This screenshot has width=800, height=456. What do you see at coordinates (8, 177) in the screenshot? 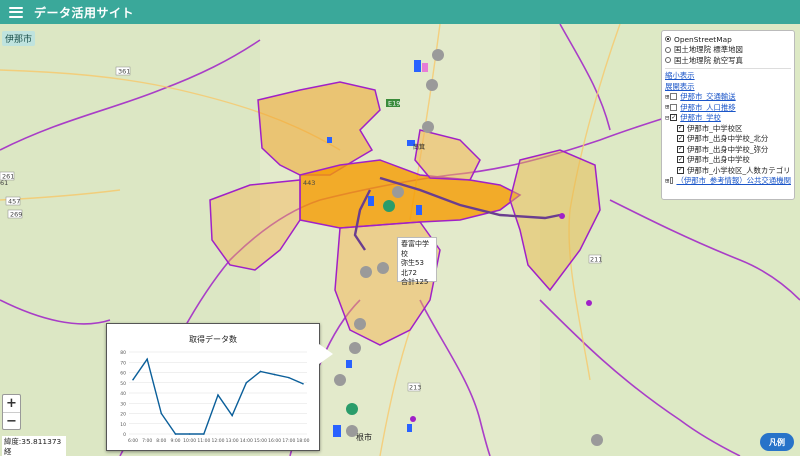
I see `route-261-label: 261` at bounding box center [8, 177].